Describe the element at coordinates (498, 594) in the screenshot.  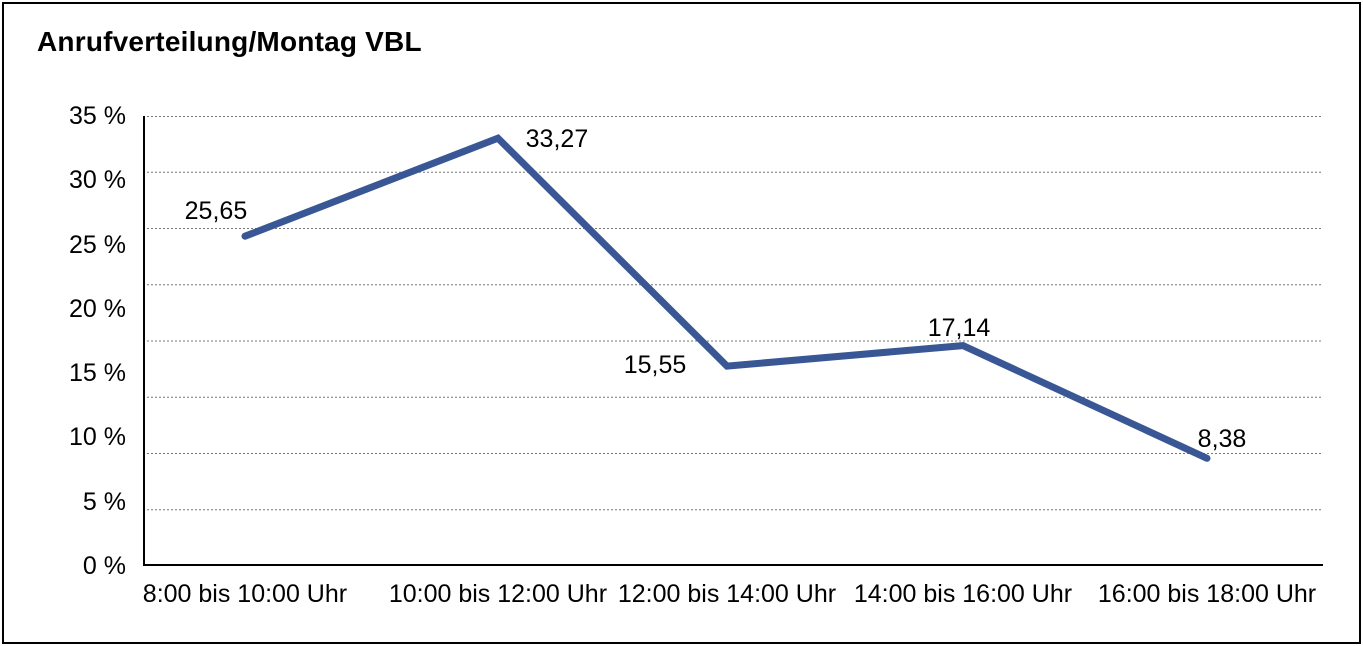
I see `x-tick-label: 10:00 bis 12:00 Uhr` at that location.